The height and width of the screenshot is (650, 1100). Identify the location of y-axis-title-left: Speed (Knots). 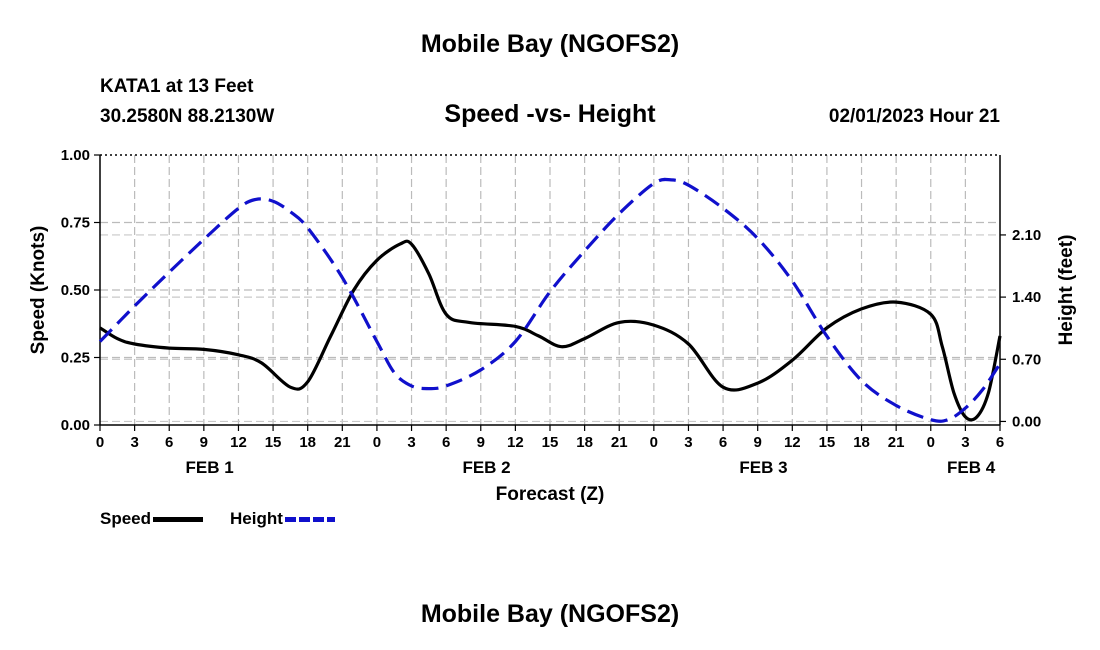
(38, 290).